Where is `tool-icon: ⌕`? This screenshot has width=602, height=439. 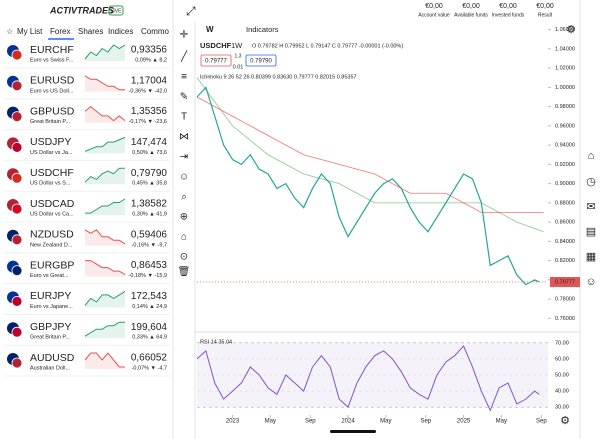
tool-icon: ⌕ is located at coordinates (184, 197).